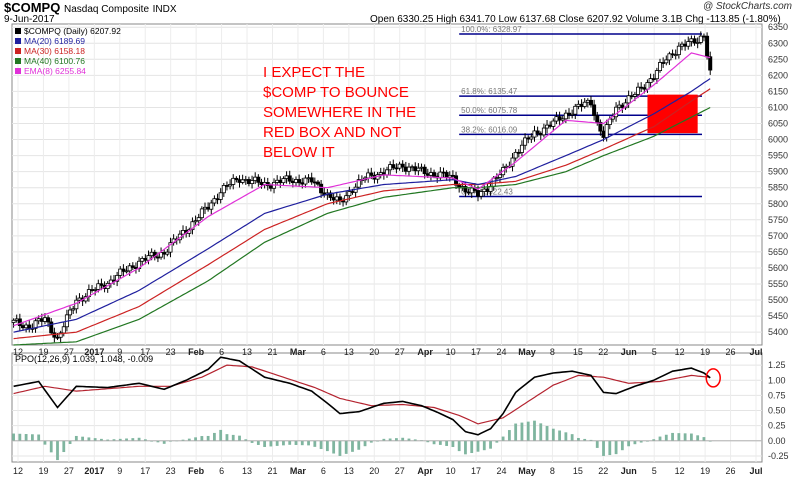 This screenshot has width=800, height=478. I want to click on price-y-tick-label: 5600, so click(778, 268).